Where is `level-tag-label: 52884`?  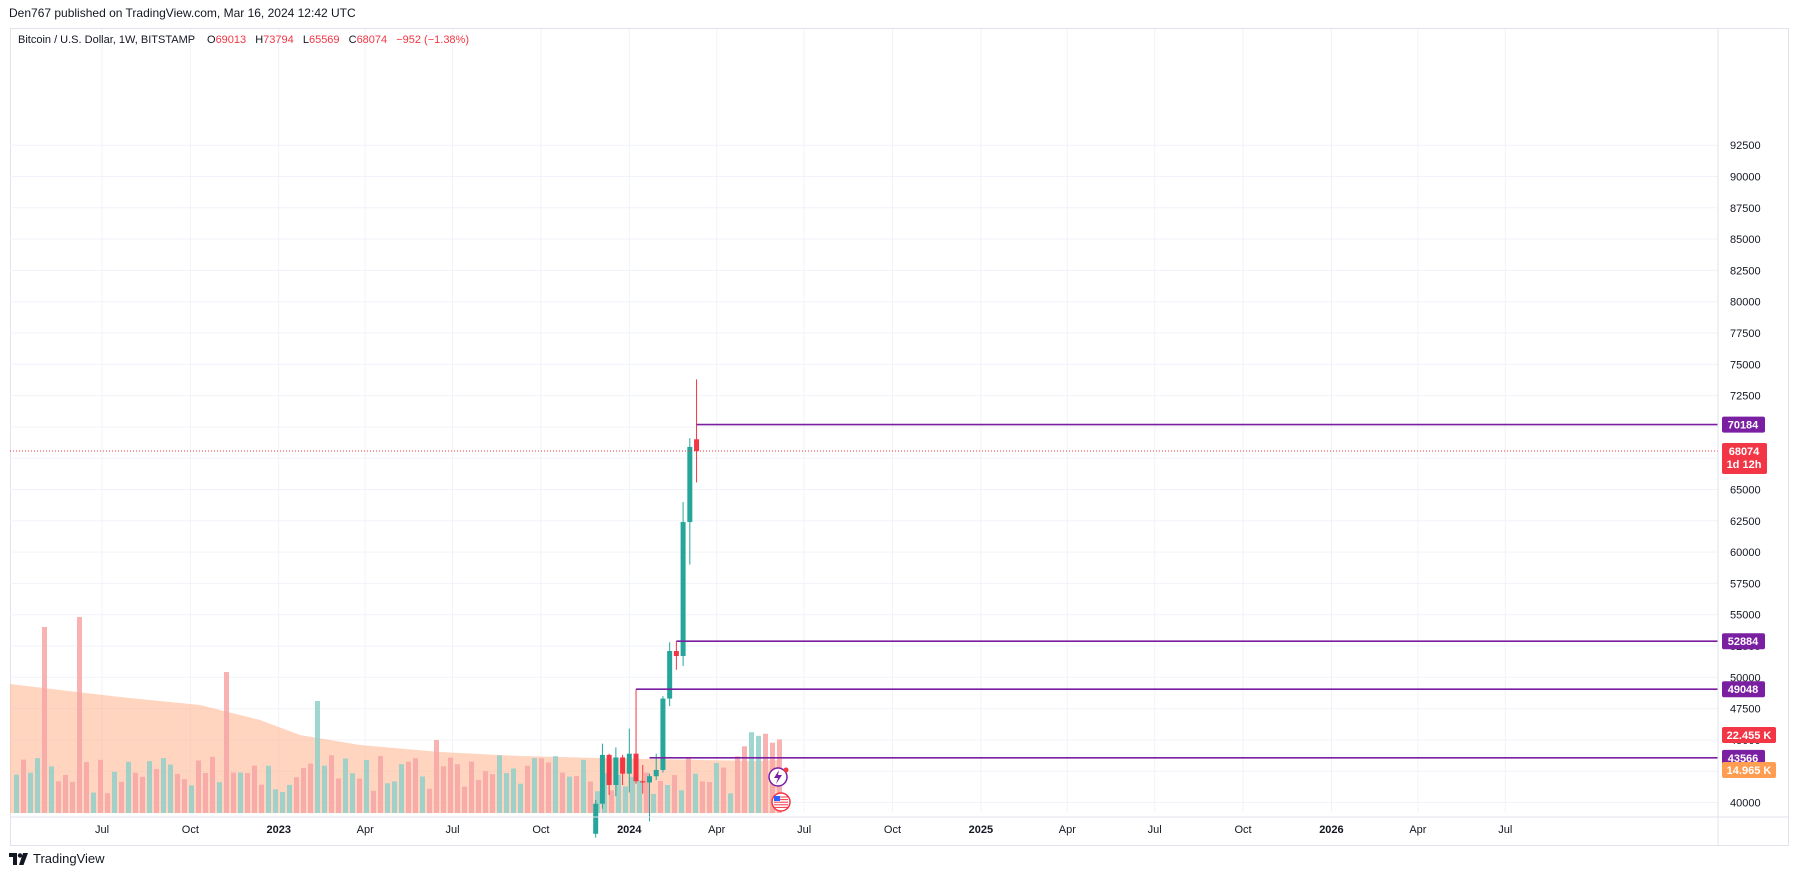 level-tag-label: 52884 is located at coordinates (1743, 642).